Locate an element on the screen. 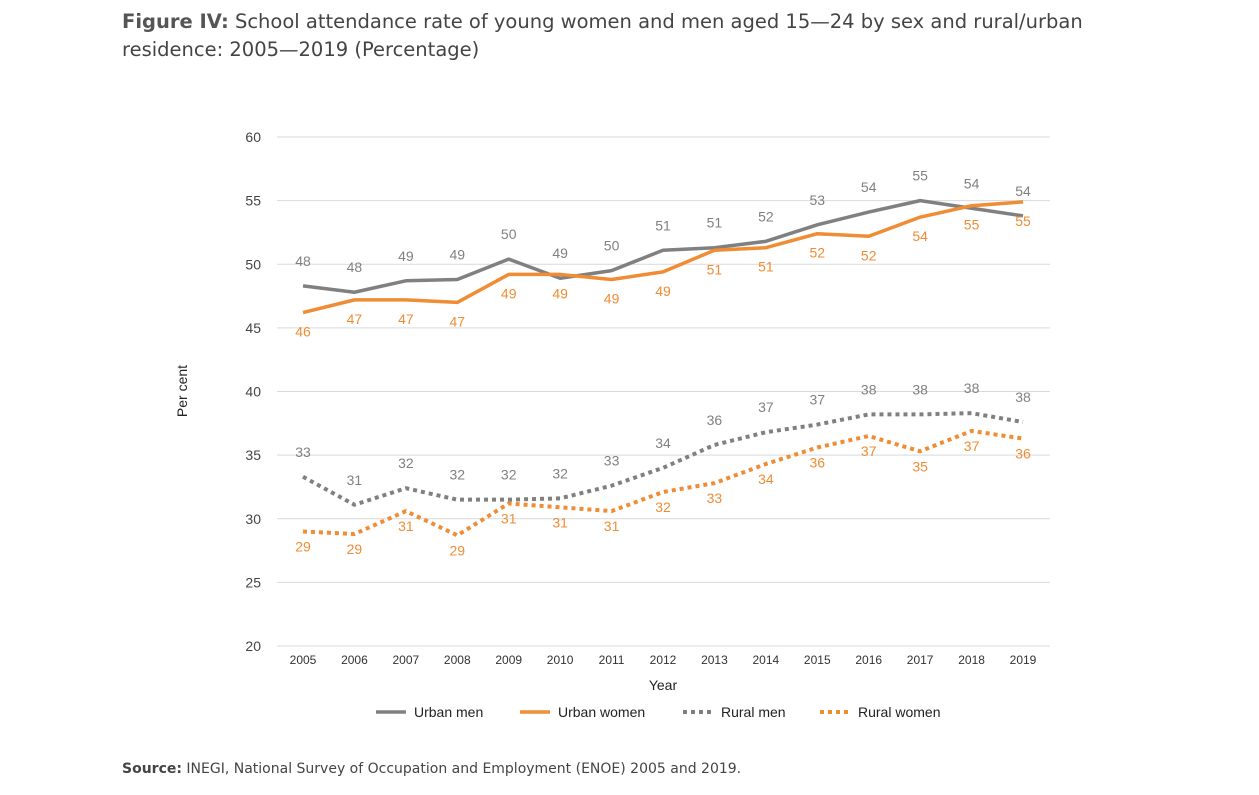 The height and width of the screenshot is (795, 1259). x-tick-label: 2016 is located at coordinates (868, 660).